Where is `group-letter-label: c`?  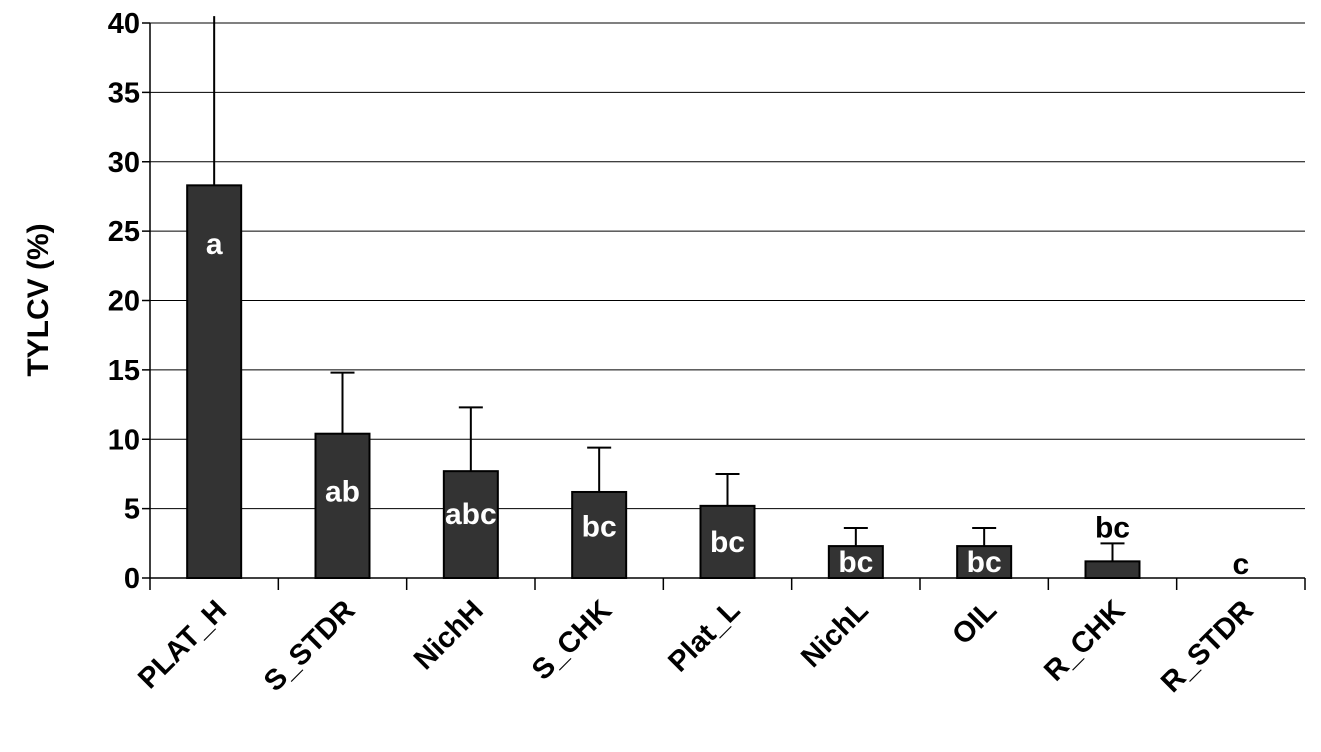 group-letter-label: c is located at coordinates (1240, 564).